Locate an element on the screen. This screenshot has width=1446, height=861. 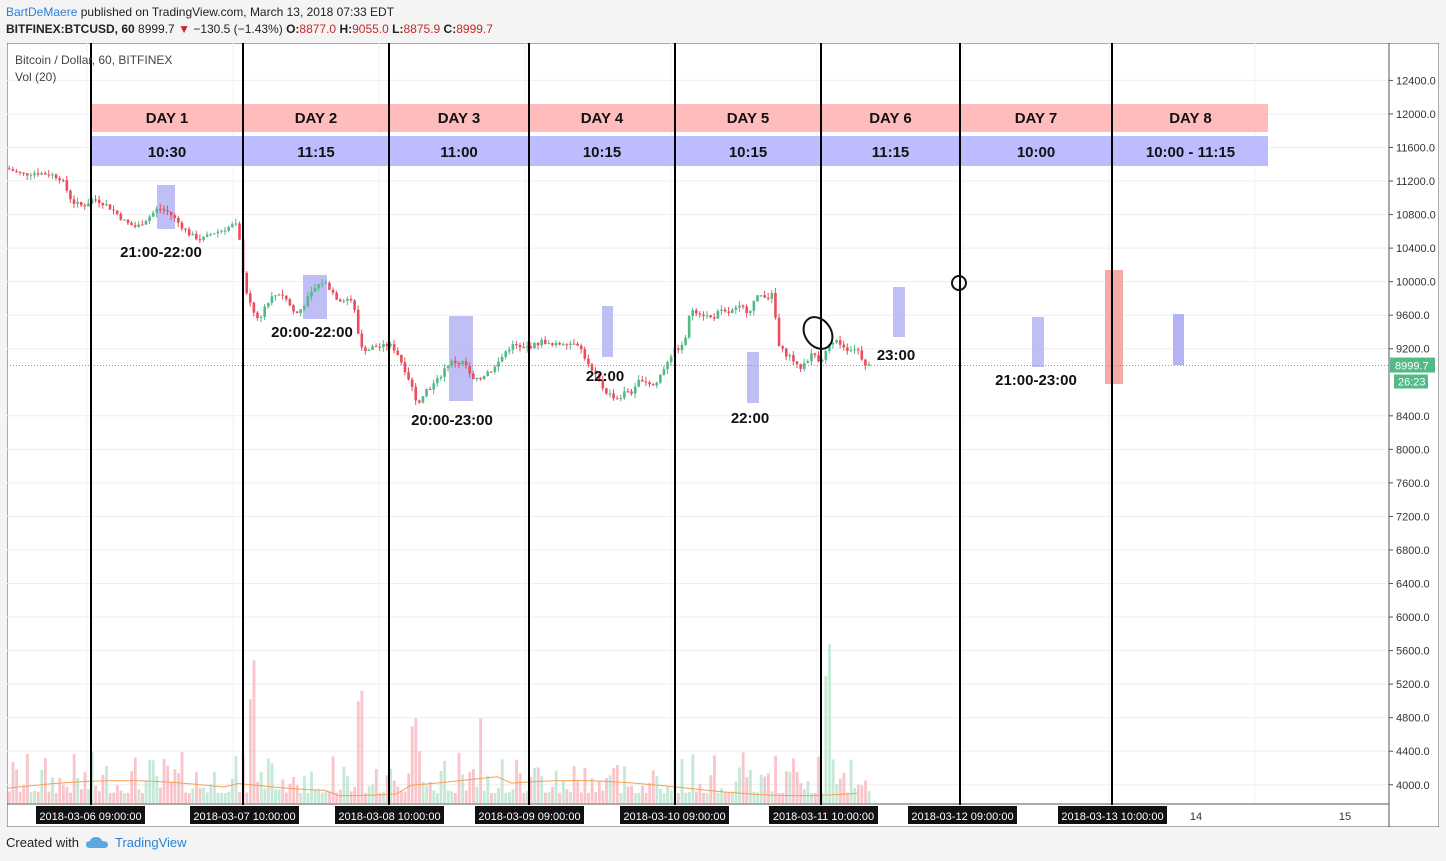
author-link: BartDeMaere is located at coordinates (42, 12).